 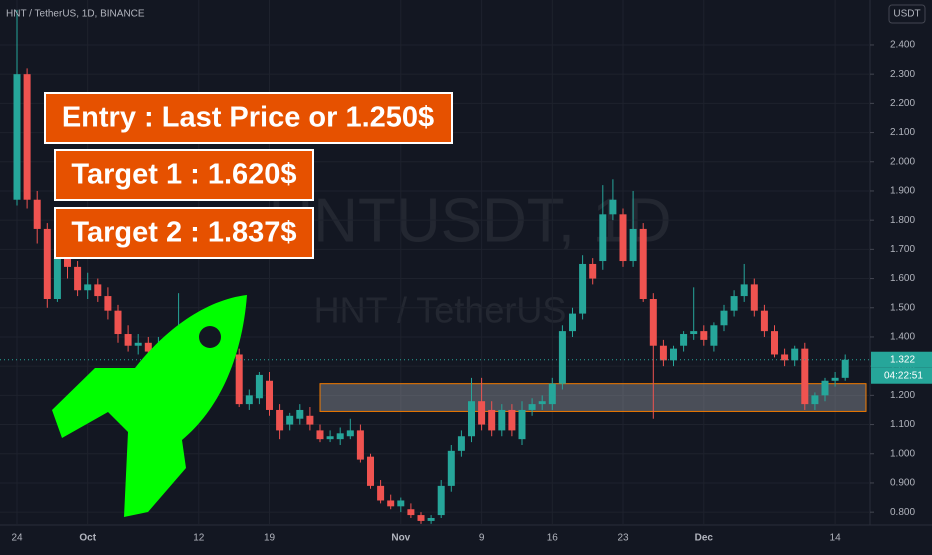 I want to click on y-tick-label: 1.100, so click(x=902, y=424).